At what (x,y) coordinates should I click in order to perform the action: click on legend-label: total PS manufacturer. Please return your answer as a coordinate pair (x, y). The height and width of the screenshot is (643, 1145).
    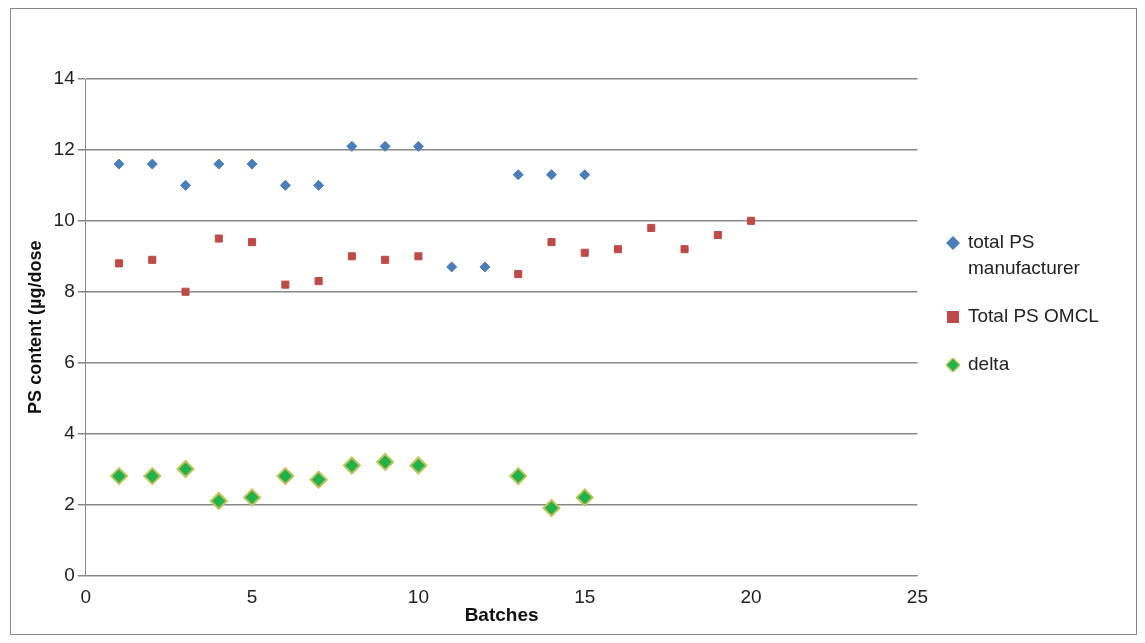
    Looking at the image, I should click on (1024, 255).